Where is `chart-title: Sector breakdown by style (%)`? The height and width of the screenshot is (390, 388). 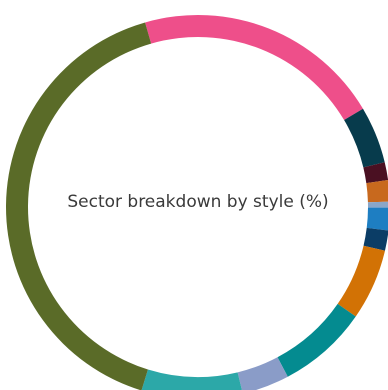
chart-title: Sector breakdown by style (%) is located at coordinates (197, 202).